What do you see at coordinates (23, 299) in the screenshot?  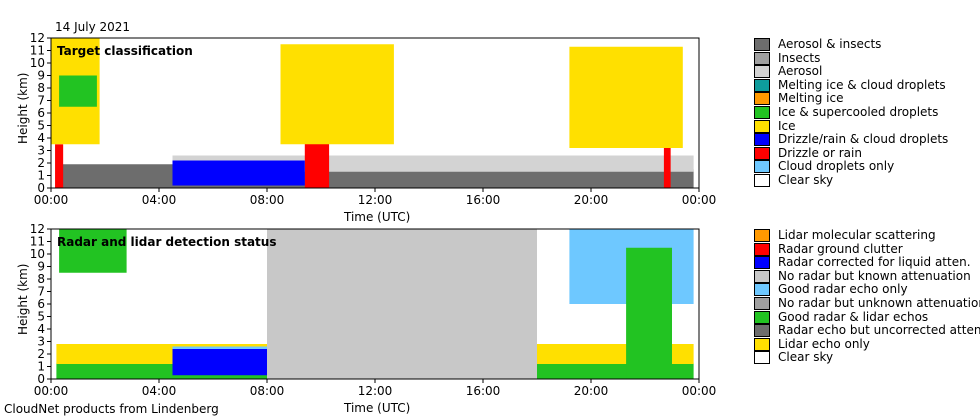 I see `panel2-ylabel: Height (km)` at bounding box center [23, 299].